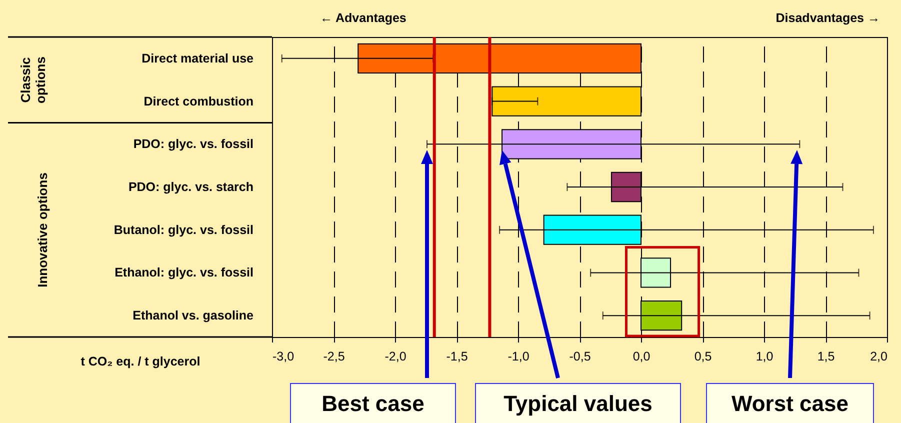 The height and width of the screenshot is (423, 901). What do you see at coordinates (363, 18) in the screenshot?
I see `text: ← Advantages` at bounding box center [363, 18].